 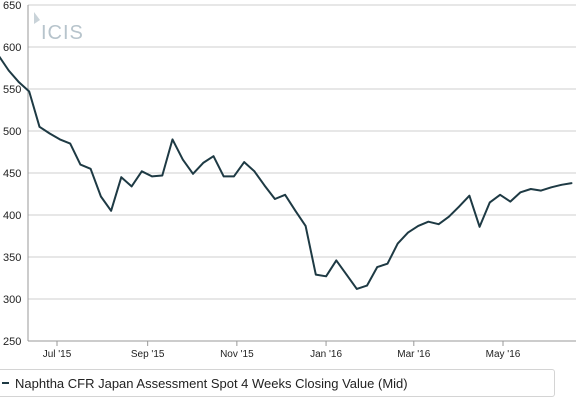 What do you see at coordinates (37, 18) in the screenshot?
I see `icis-logo-icon` at bounding box center [37, 18].